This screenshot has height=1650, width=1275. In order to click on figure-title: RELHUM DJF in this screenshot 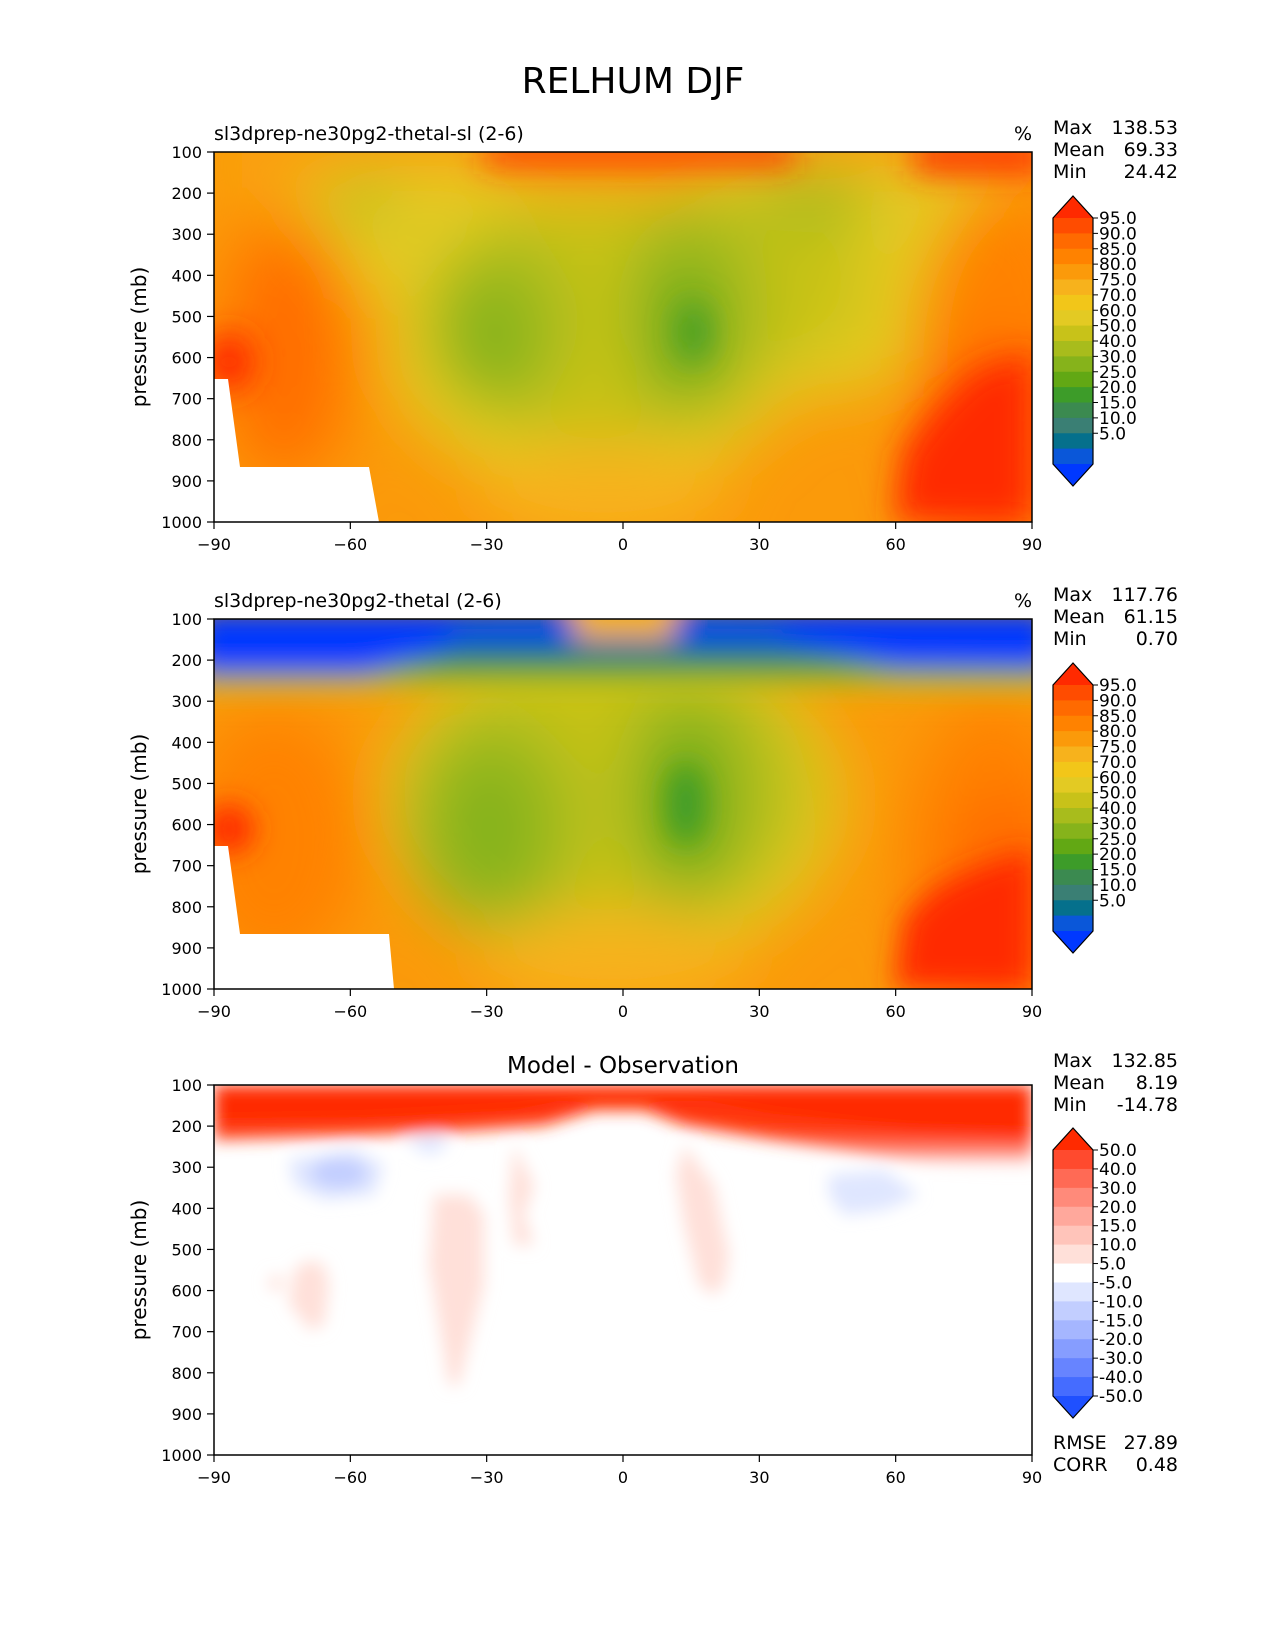, I will do `click(633, 81)`.